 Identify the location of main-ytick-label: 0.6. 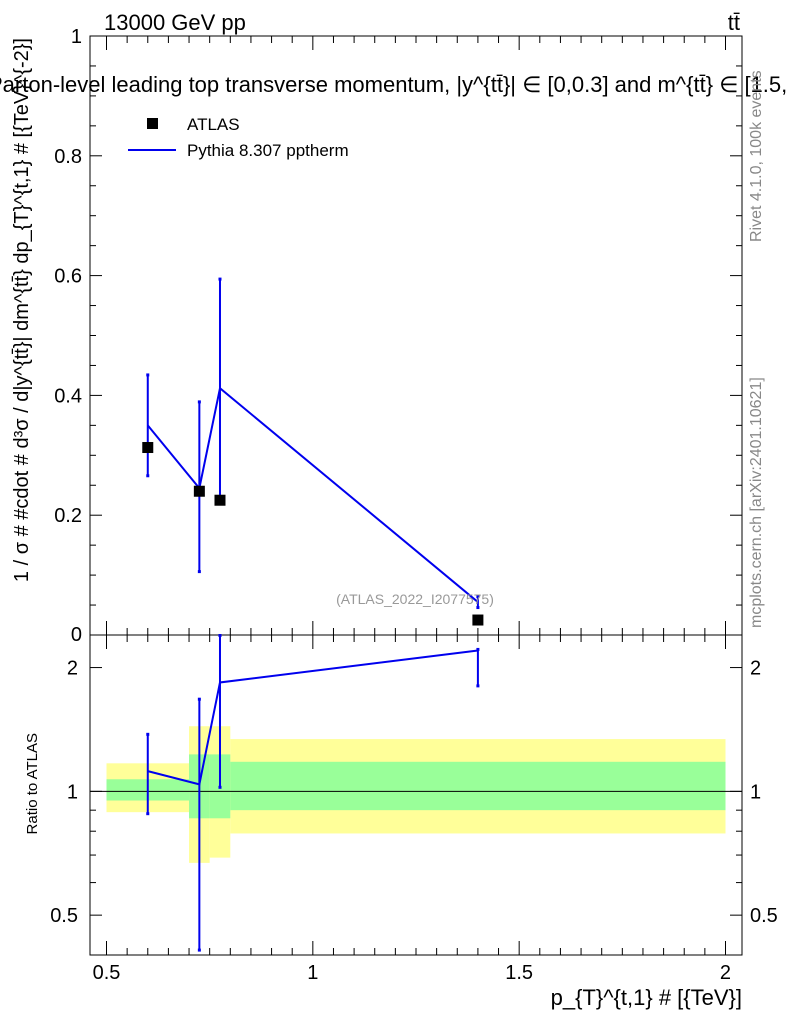
(68, 277).